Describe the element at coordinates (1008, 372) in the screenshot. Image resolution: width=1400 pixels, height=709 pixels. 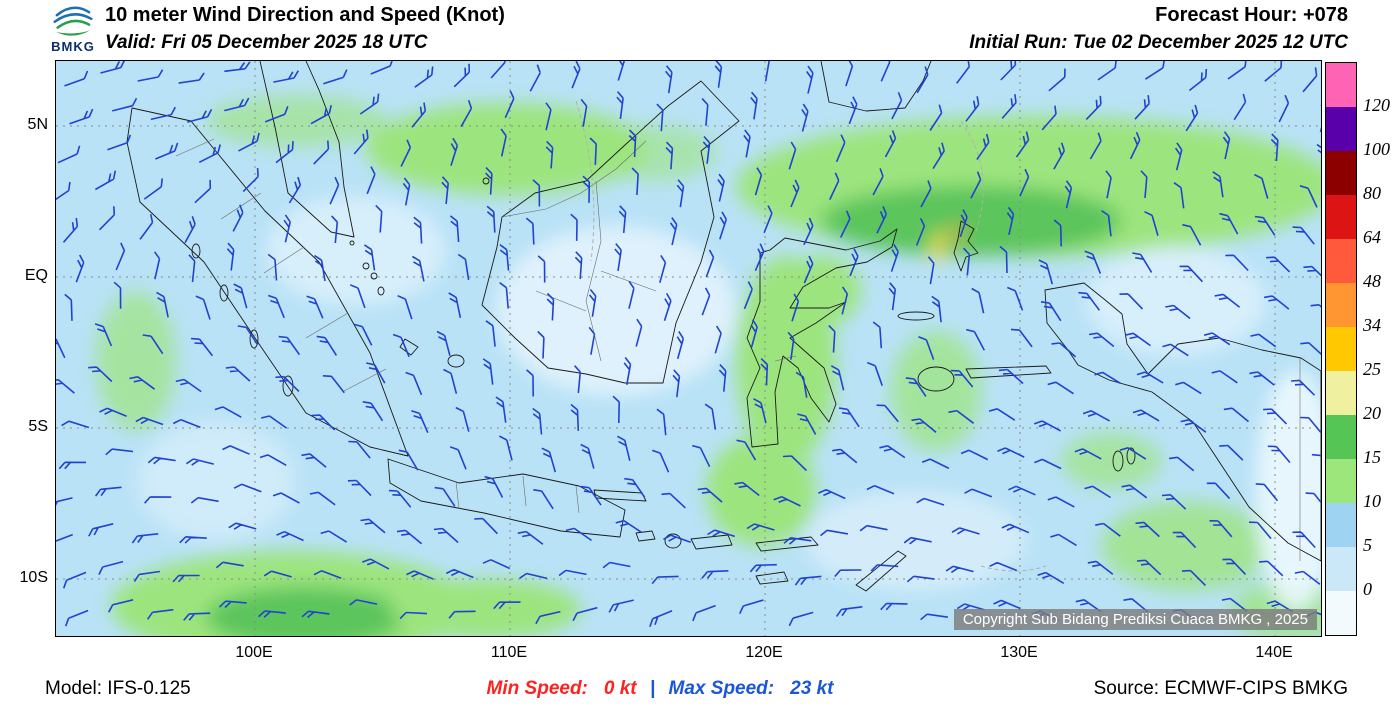
I see `seram-coast` at that location.